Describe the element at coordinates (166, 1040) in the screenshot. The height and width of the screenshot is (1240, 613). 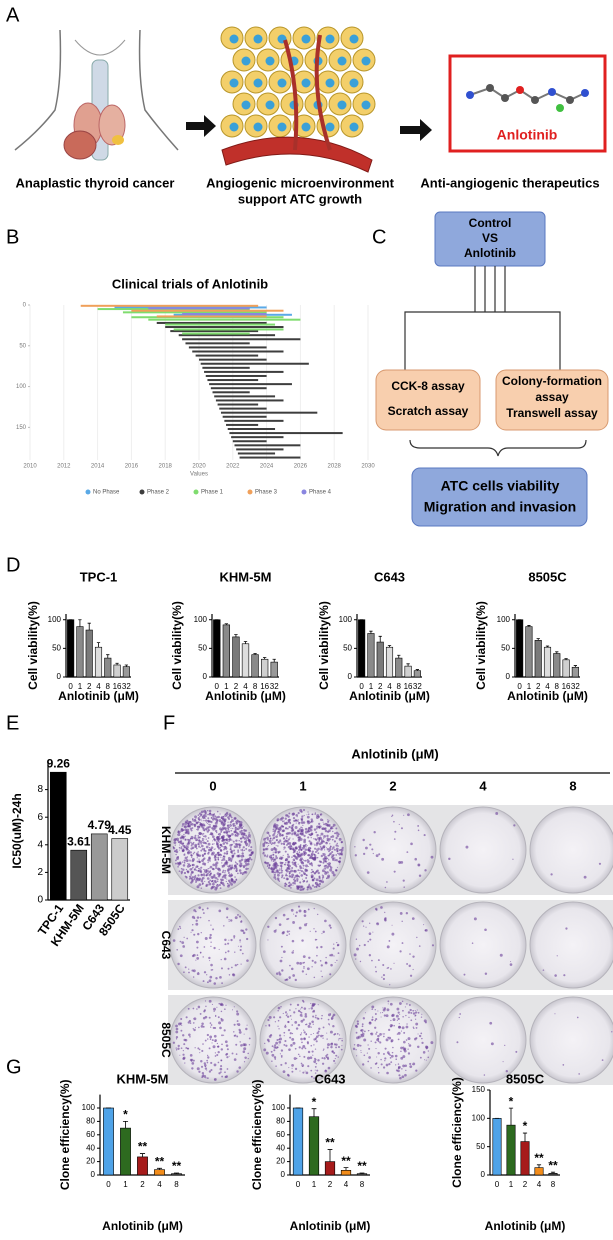
I see `row-label: 8505C` at that location.